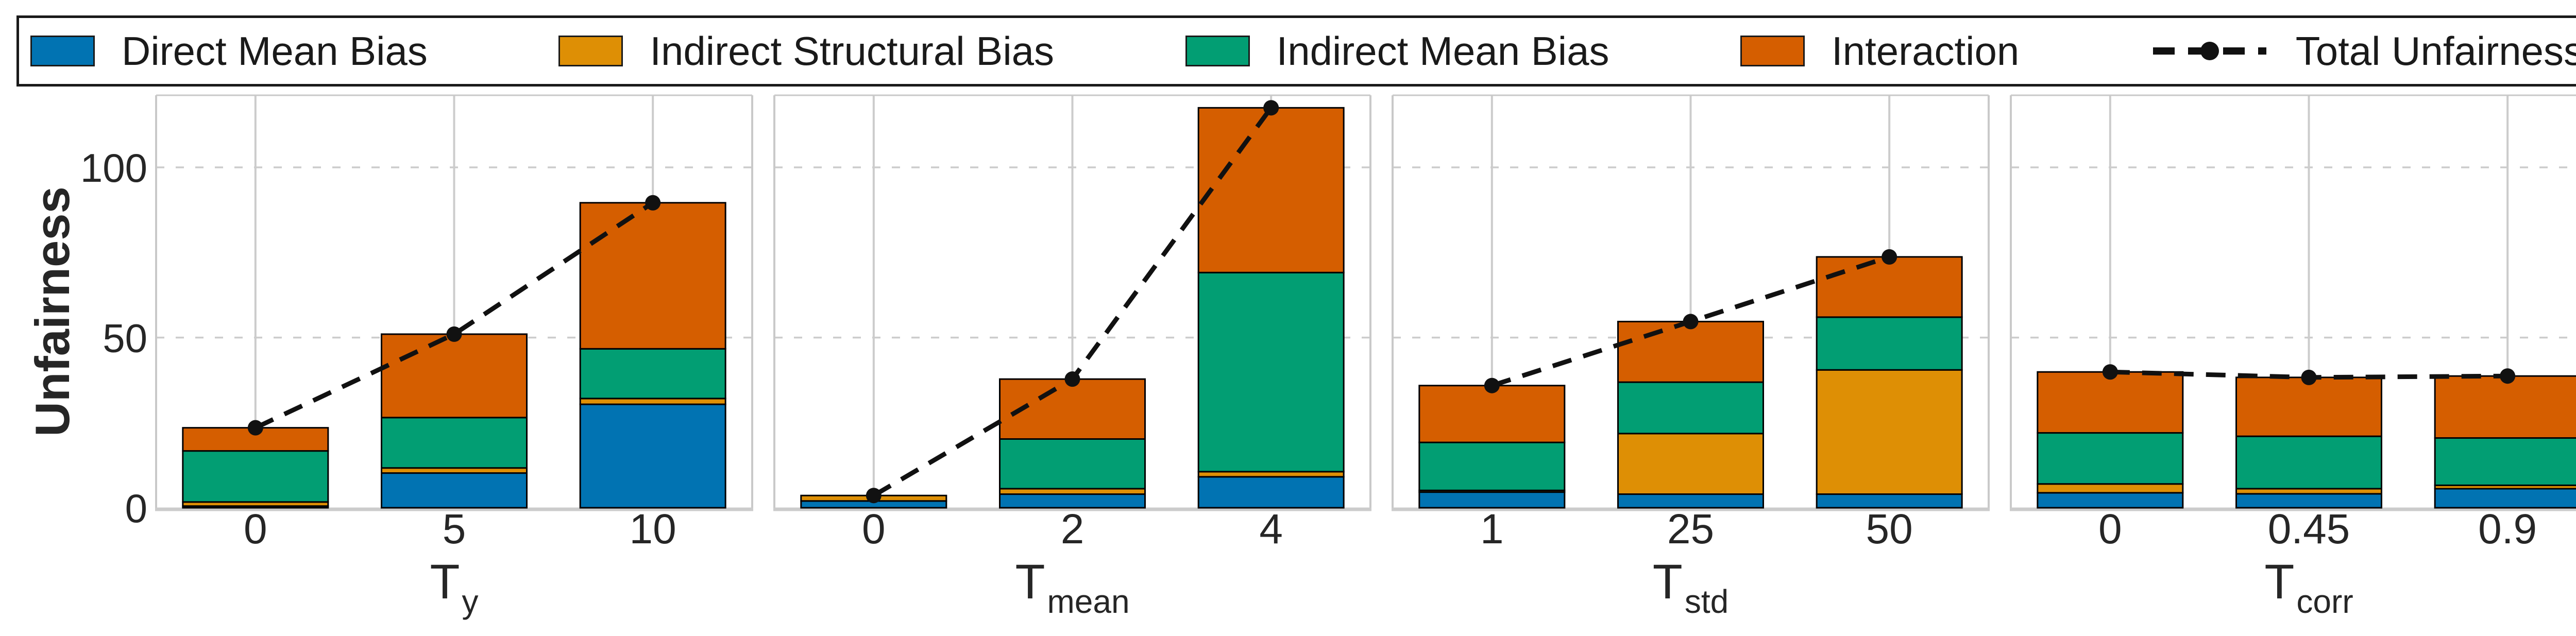 The width and height of the screenshot is (2576, 636). What do you see at coordinates (454, 587) in the screenshot?
I see `x-axis-label: Ty` at bounding box center [454, 587].